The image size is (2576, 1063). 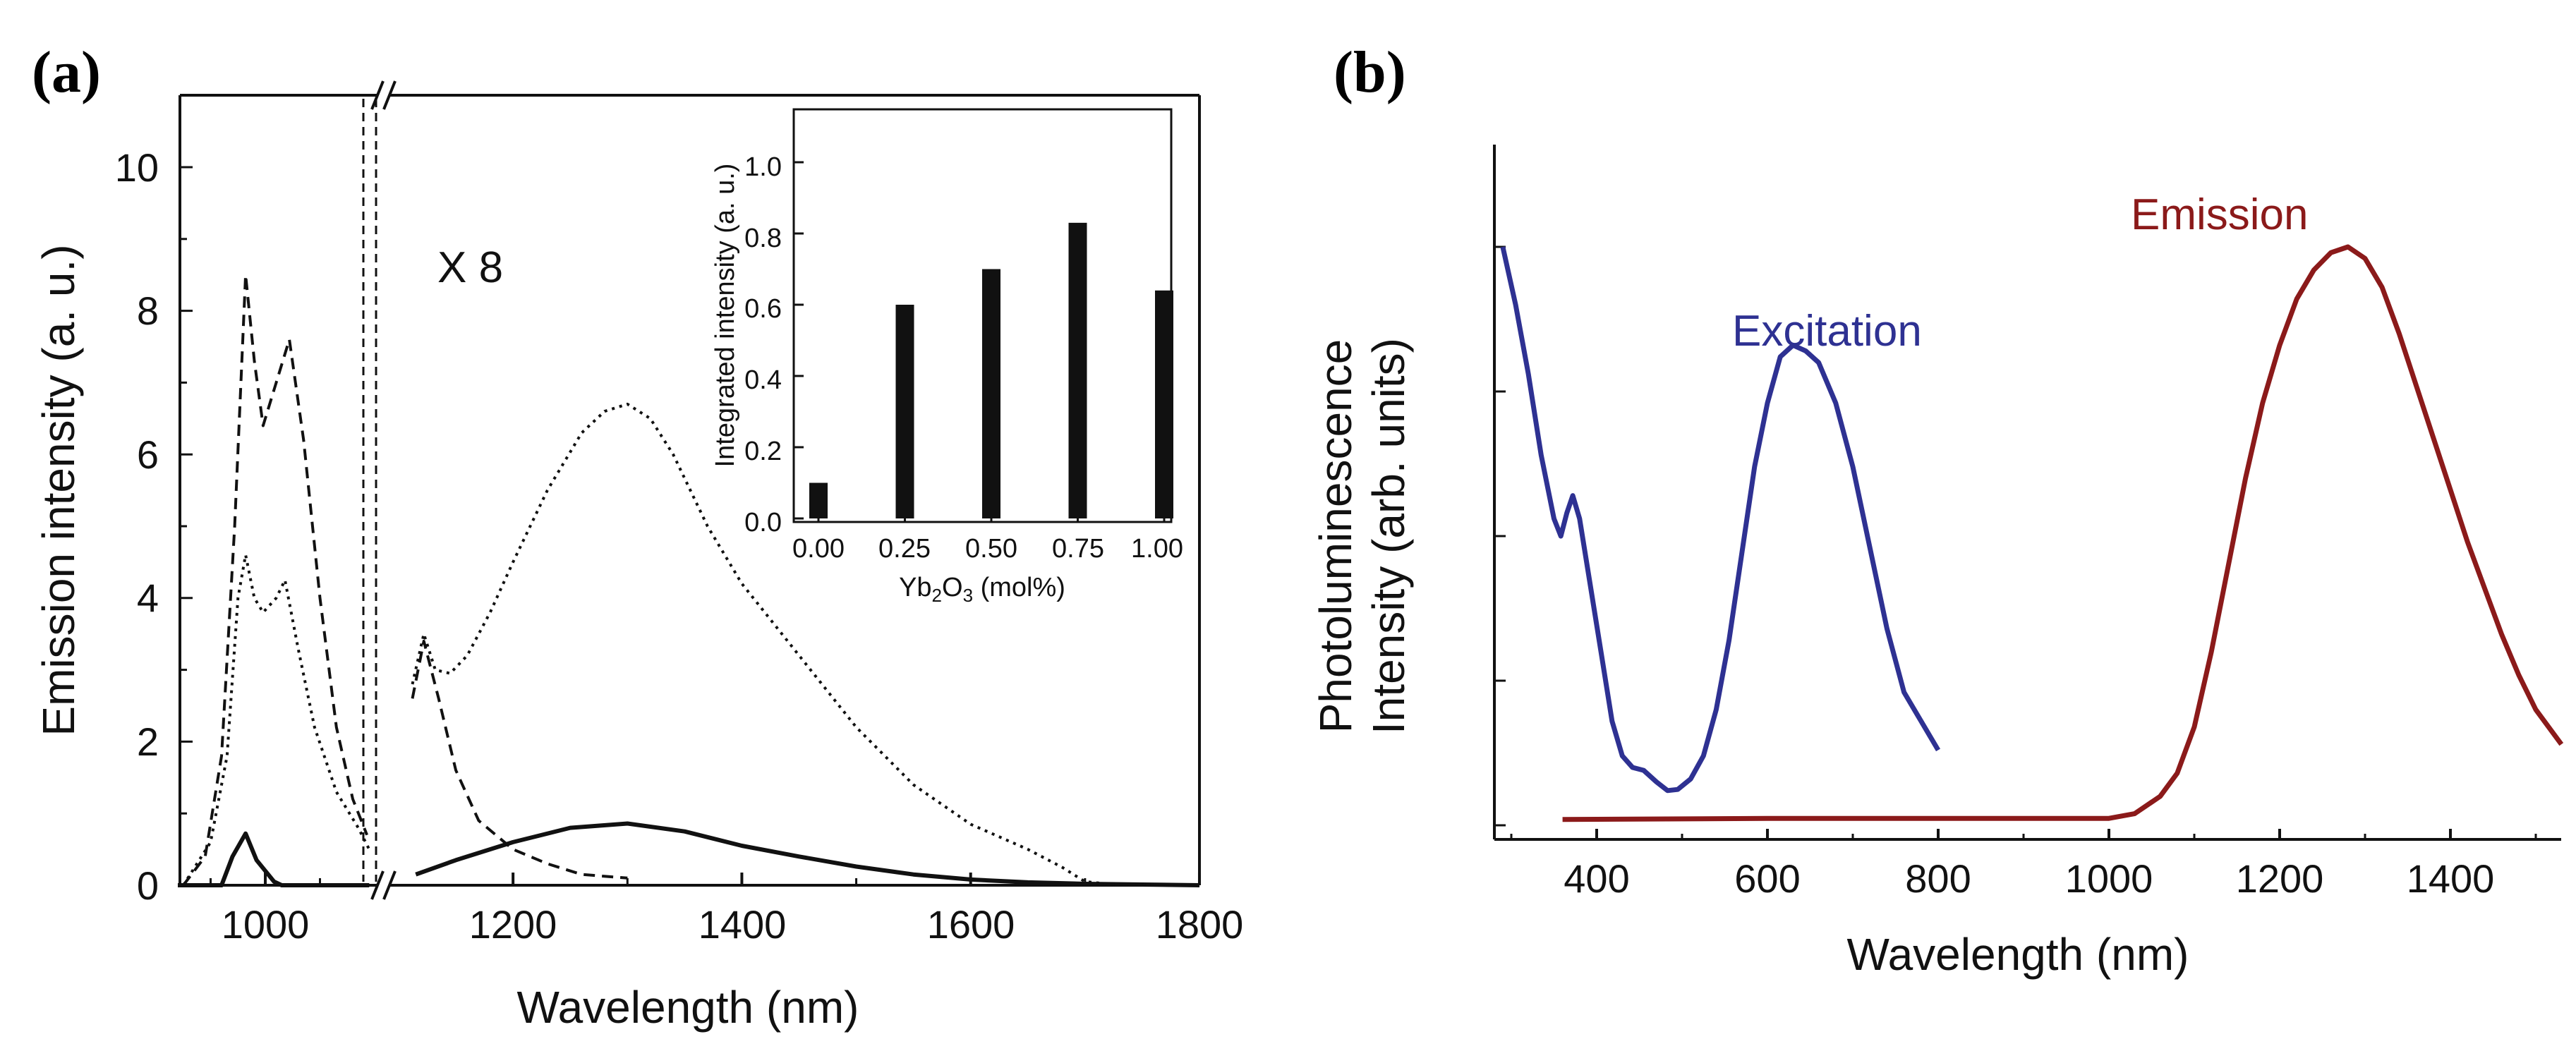 I want to click on inset-ytick-label: 0.4, so click(x=763, y=380).